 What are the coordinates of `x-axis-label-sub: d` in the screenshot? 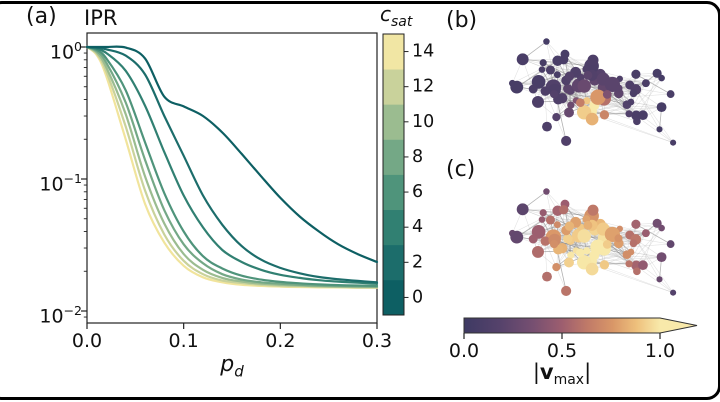 It's located at (239, 371).